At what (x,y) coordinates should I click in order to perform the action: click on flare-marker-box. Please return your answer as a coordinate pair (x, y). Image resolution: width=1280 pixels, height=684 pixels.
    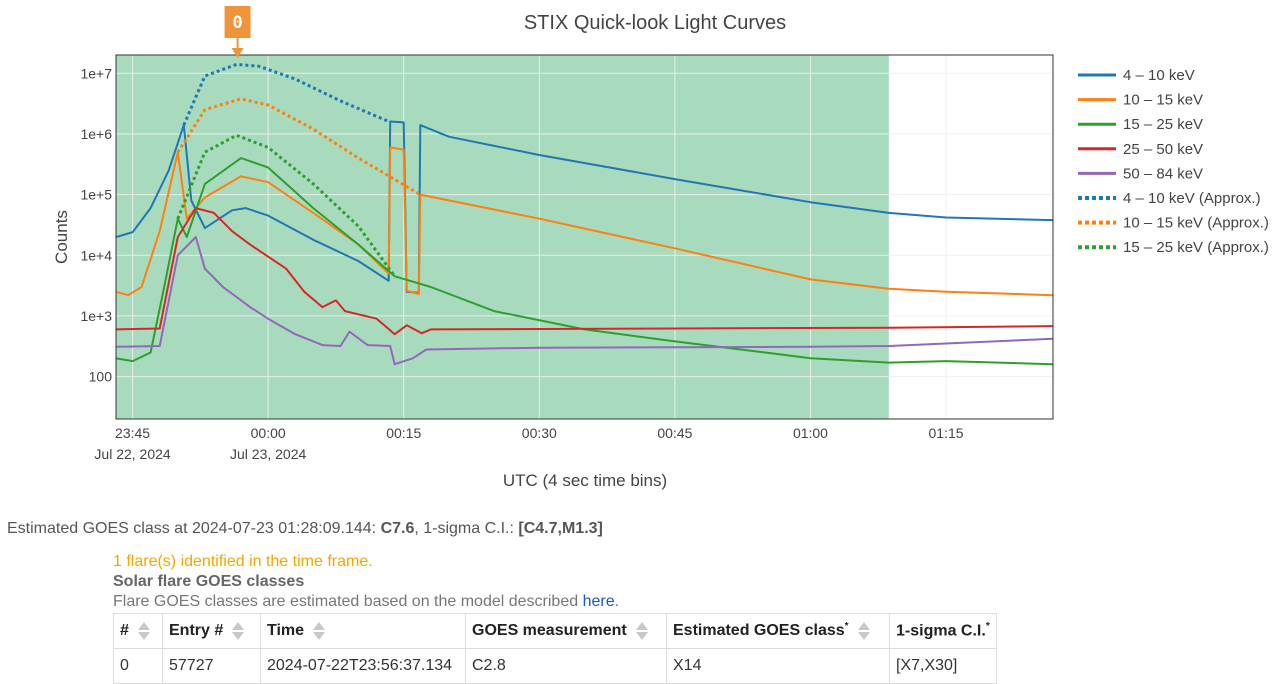
    Looking at the image, I should click on (237, 22).